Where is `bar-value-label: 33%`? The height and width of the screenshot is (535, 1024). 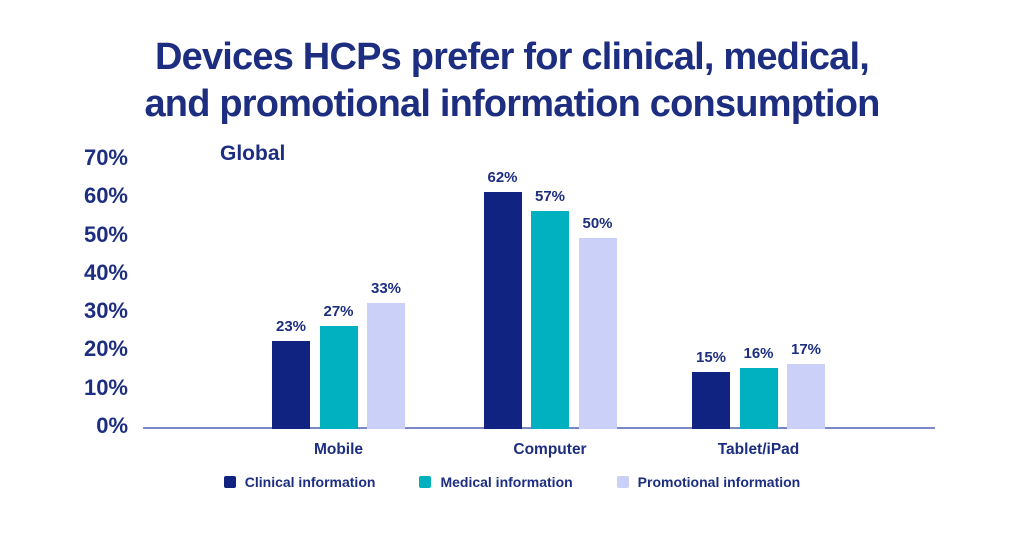 bar-value-label: 33% is located at coordinates (386, 288).